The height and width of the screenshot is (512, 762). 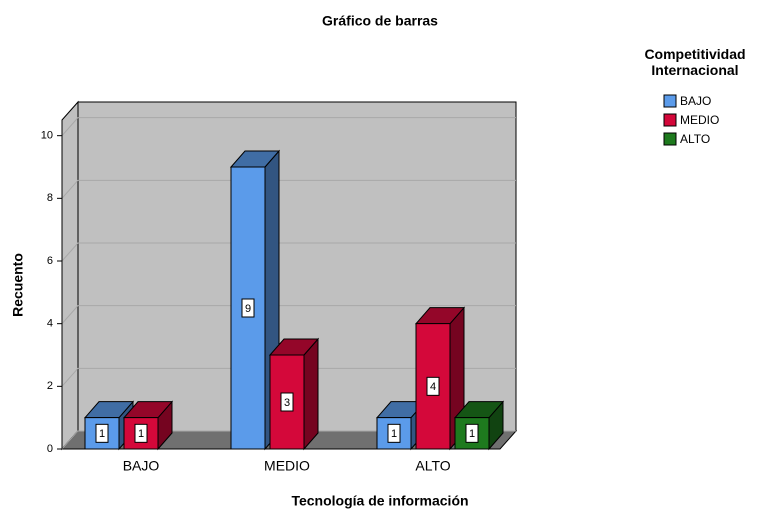 What do you see at coordinates (50, 449) in the screenshot?
I see `y-tick-label: 0` at bounding box center [50, 449].